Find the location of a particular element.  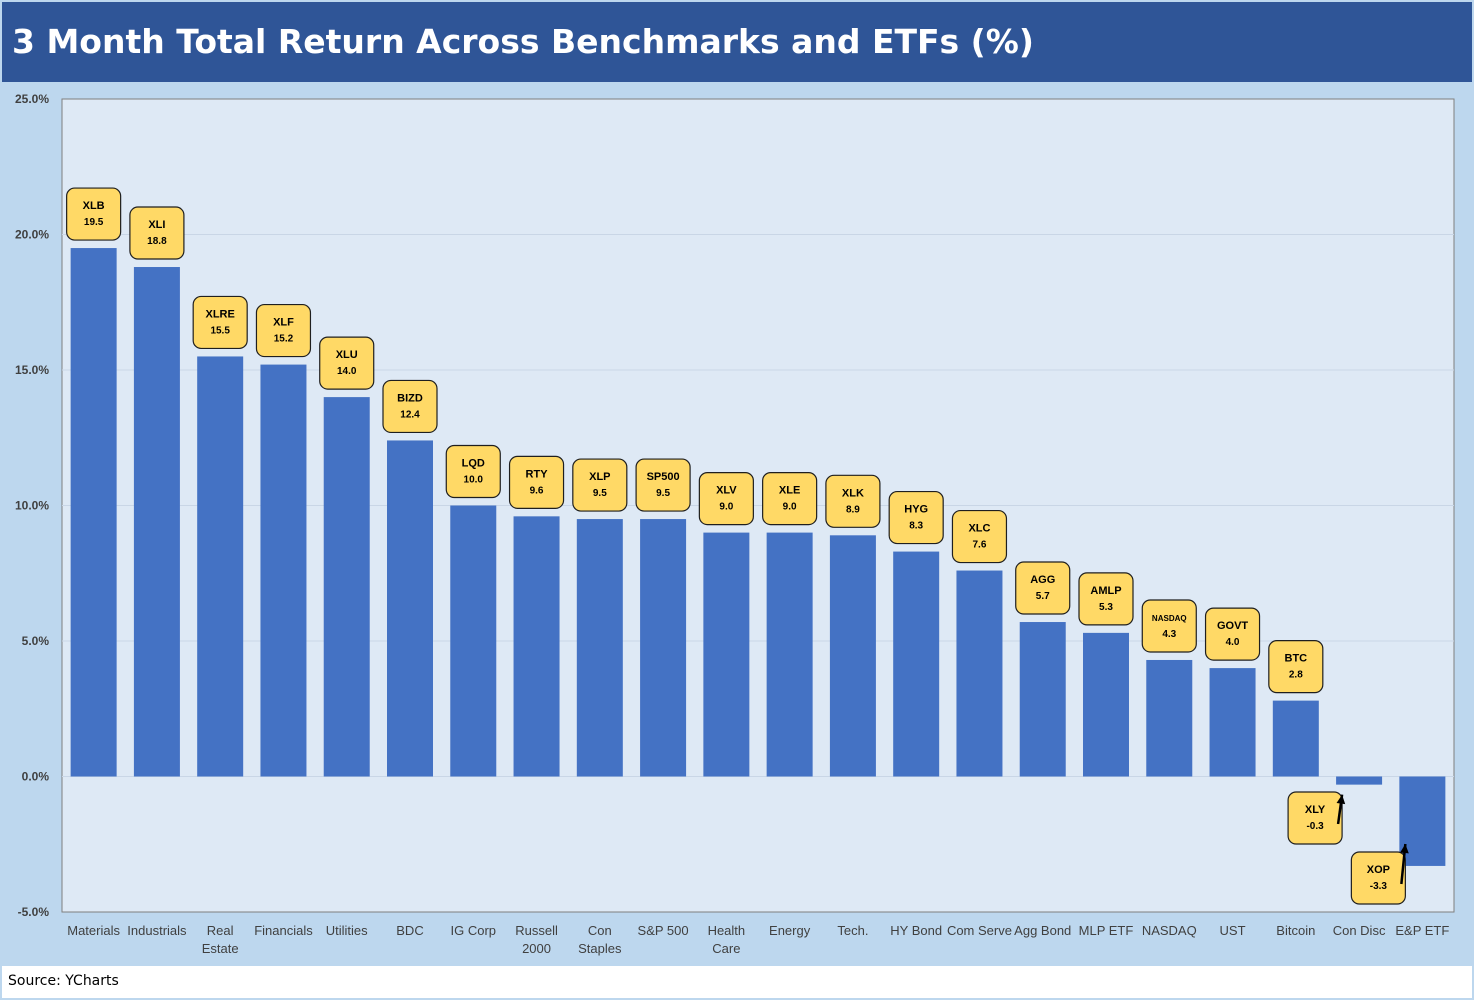

y-tick-label: 15.0% is located at coordinates (32, 370).